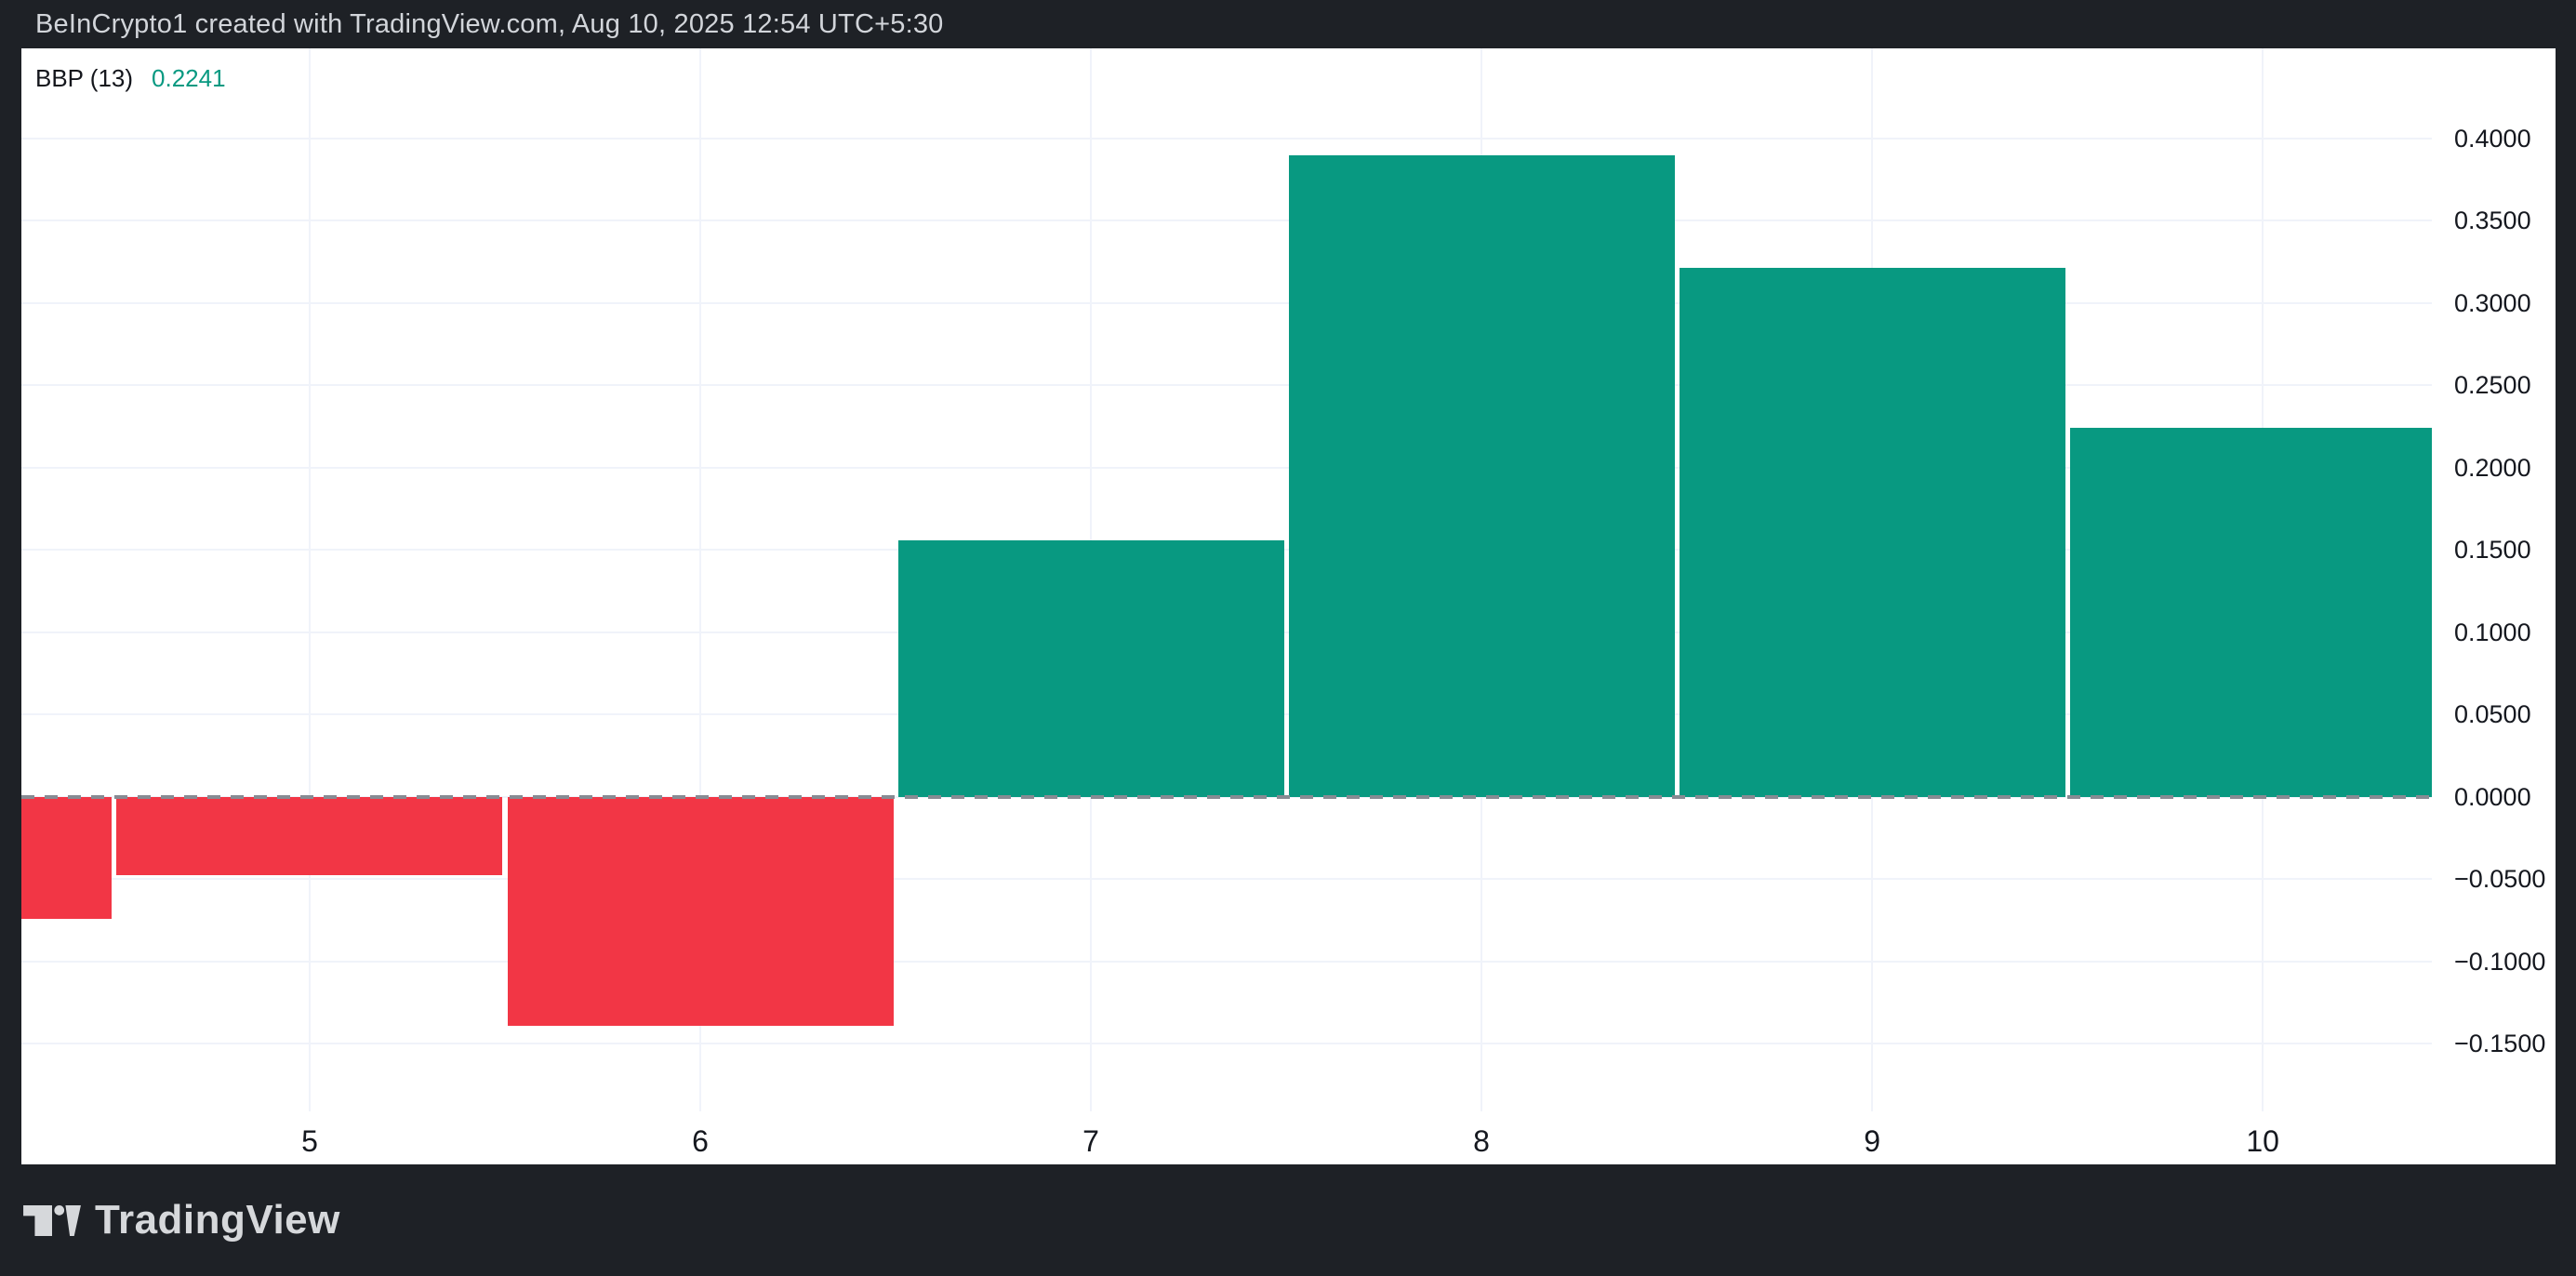 This screenshot has height=1276, width=2576. I want to click on y-tick-label: 0.2000, so click(2492, 467).